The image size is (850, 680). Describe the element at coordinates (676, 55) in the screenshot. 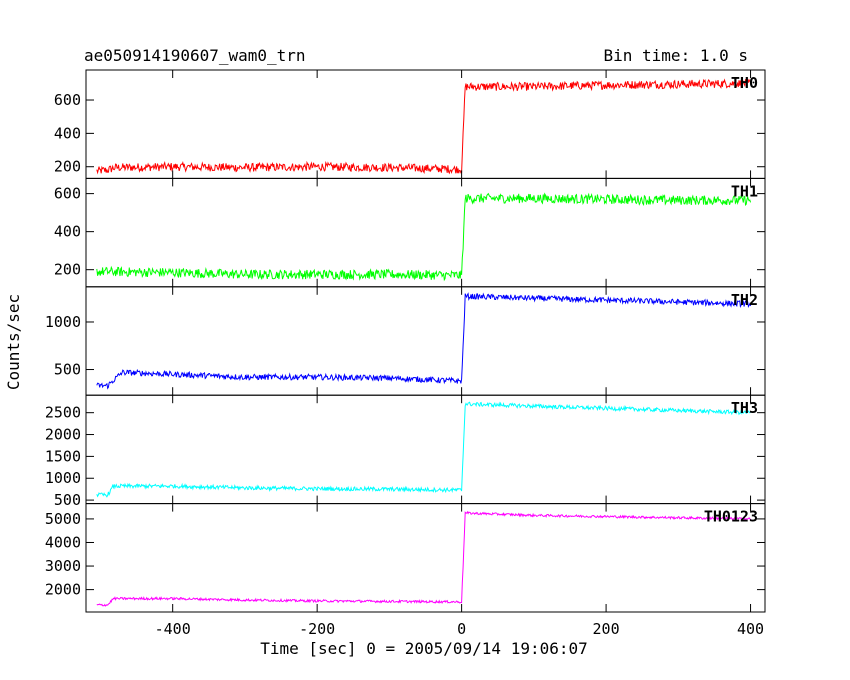

I see `bin-time-label: Bin time: 1.0 s` at that location.